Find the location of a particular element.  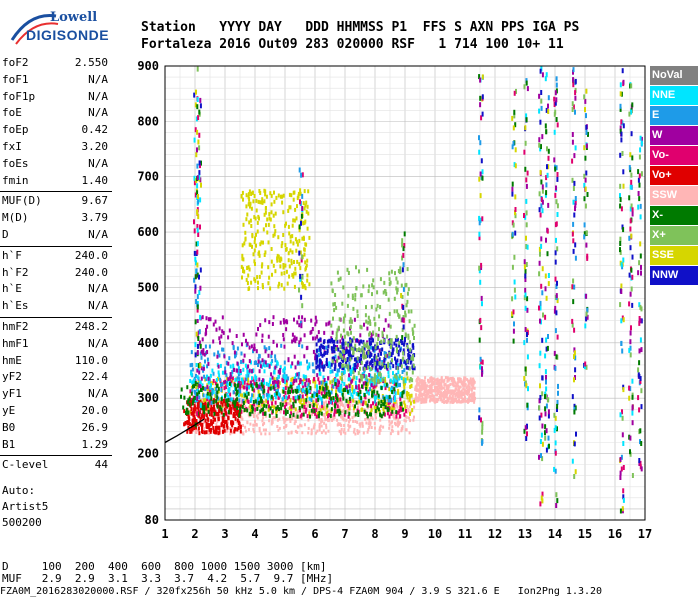

param-label: foF2 is located at coordinates (15, 62).